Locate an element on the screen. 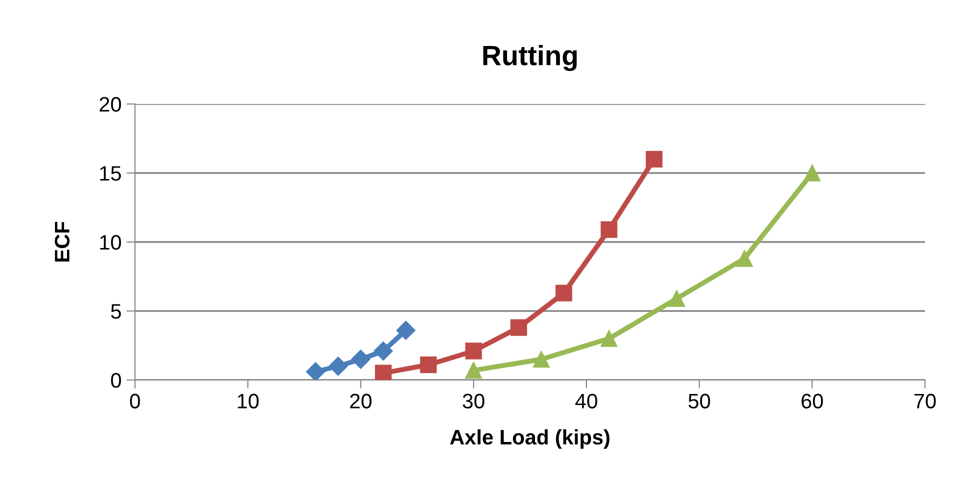 The image size is (964, 501). x-tick-label: 20 is located at coordinates (361, 401).